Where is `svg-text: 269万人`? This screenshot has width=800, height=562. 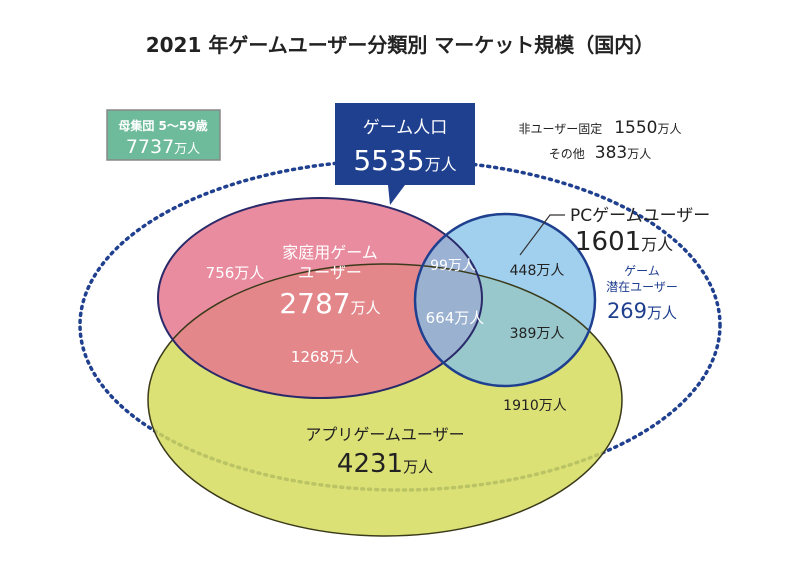 svg-text: 269万人 is located at coordinates (642, 311).